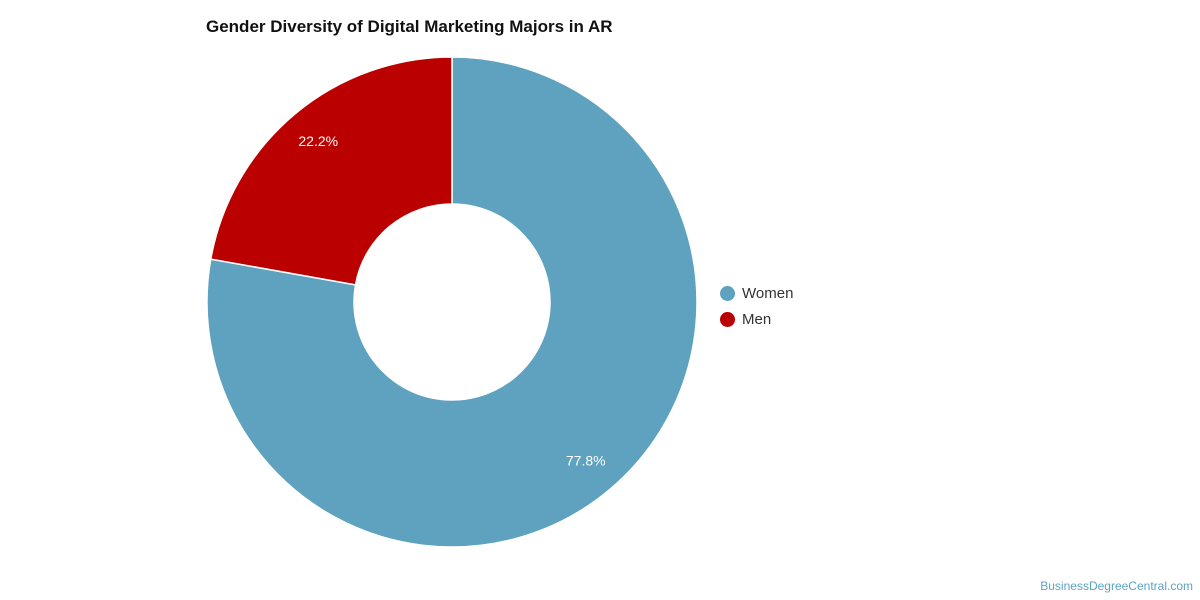  I want to click on slice-label-women: 77.8%, so click(586, 460).